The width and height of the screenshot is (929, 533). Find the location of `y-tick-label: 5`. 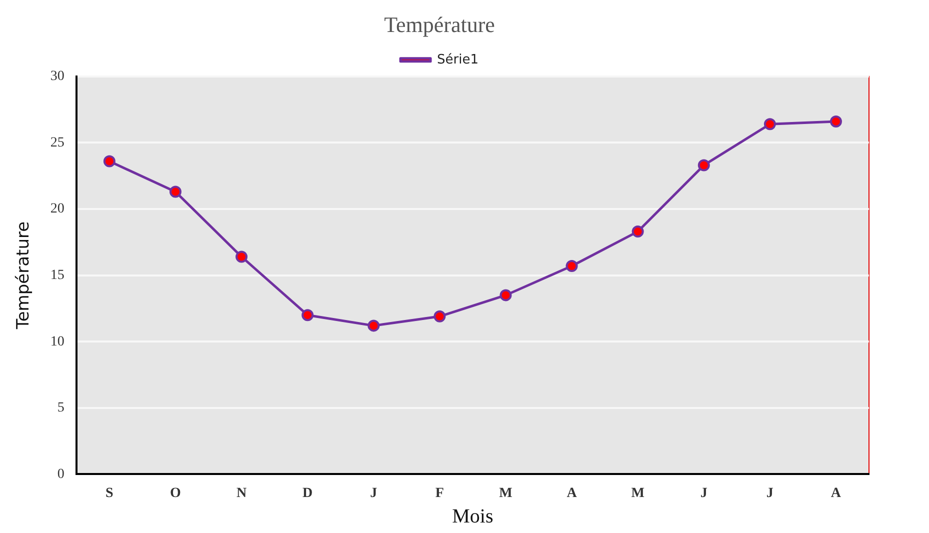

y-tick-label: 5 is located at coordinates (60, 408).